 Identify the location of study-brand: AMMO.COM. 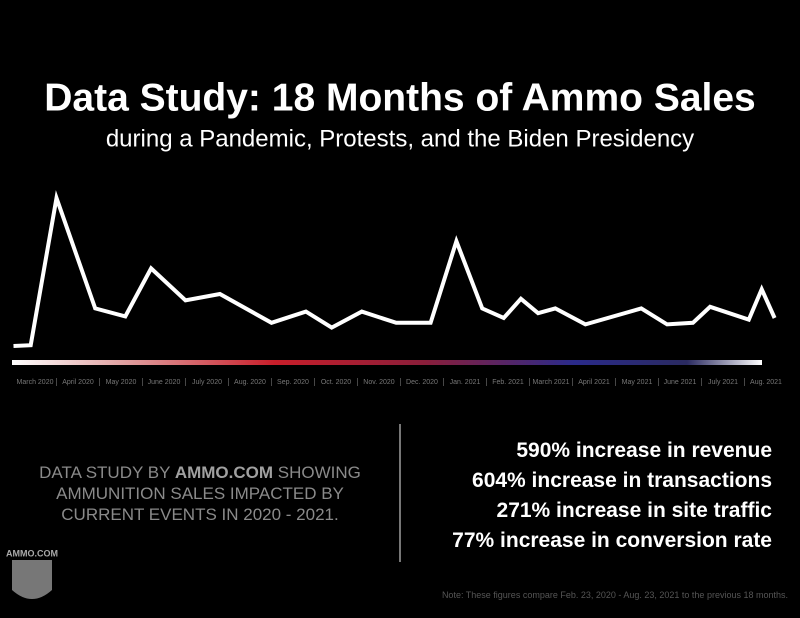
(224, 472).